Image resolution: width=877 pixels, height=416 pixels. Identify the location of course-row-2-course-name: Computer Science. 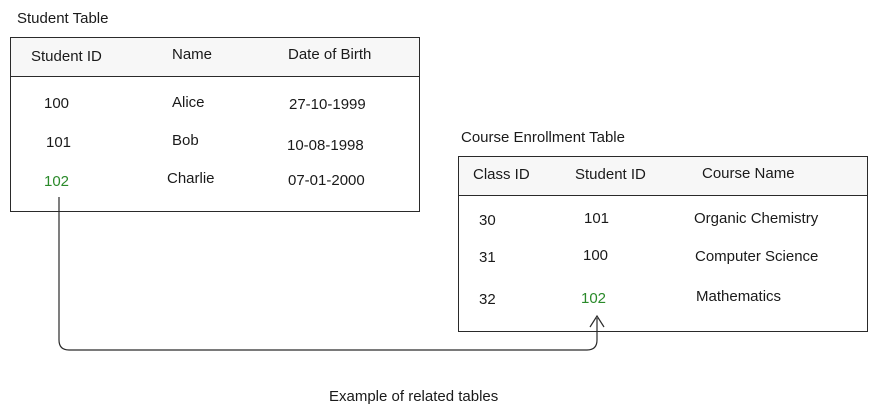
(757, 256).